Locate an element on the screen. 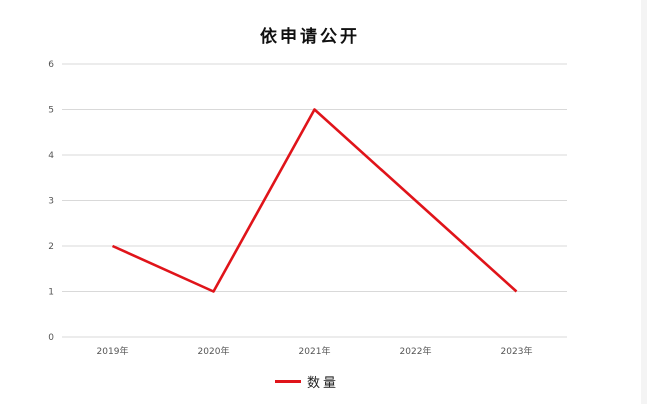 This screenshot has width=647, height=404. legend-swatch is located at coordinates (288, 381).